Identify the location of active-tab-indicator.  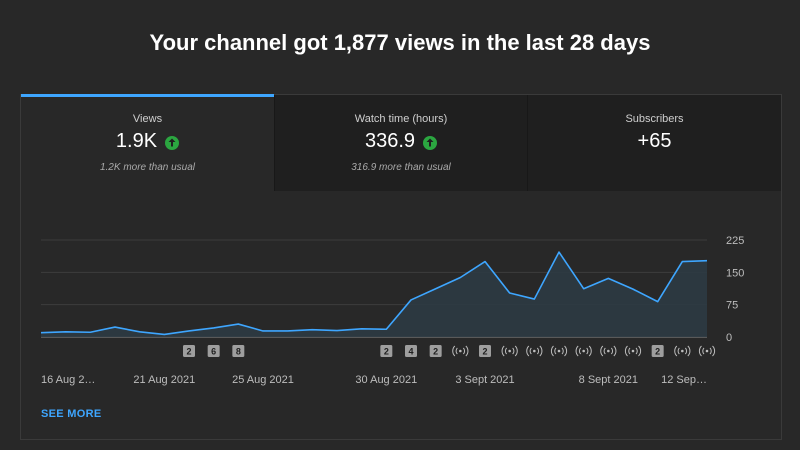
(147, 95).